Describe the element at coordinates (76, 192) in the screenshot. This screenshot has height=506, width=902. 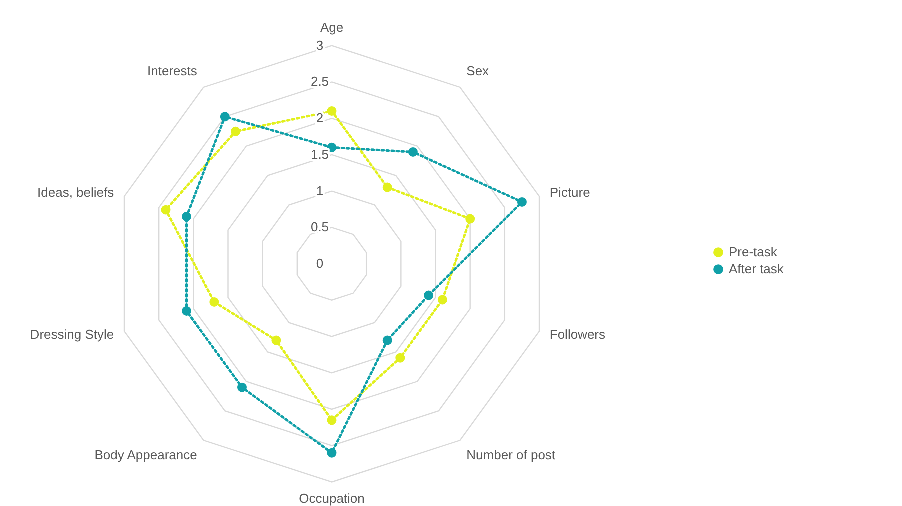
I see `spoke-label: Ideas, beliefs` at that location.